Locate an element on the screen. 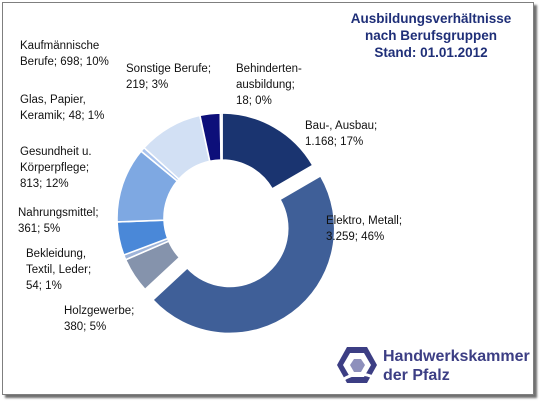  slice-label-1: Elektro, Metall; 3.259; 46% is located at coordinates (364, 229).